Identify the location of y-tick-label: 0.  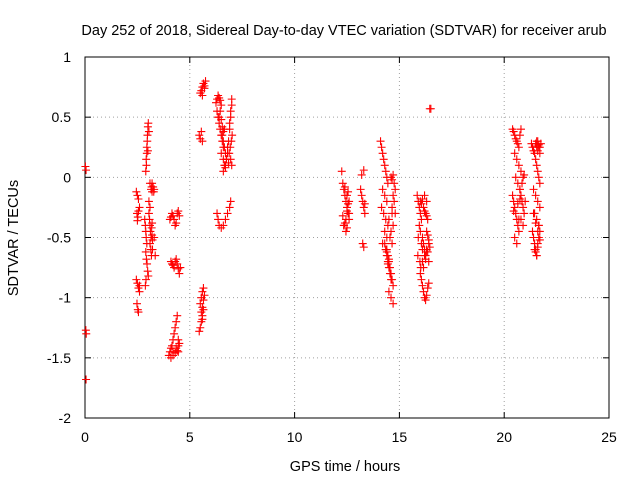
(67, 177).